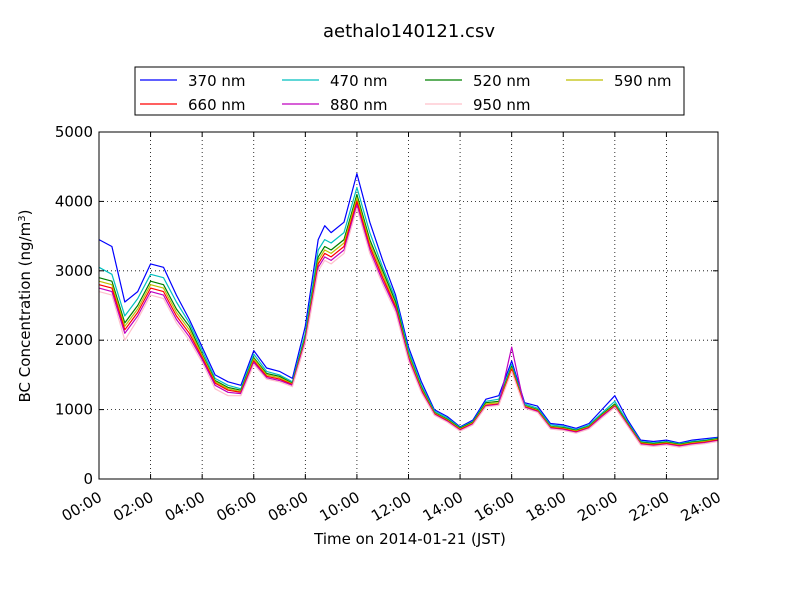  Describe the element at coordinates (409, 31) in the screenshot. I see `chart-title: aethalo140121.csv` at that location.